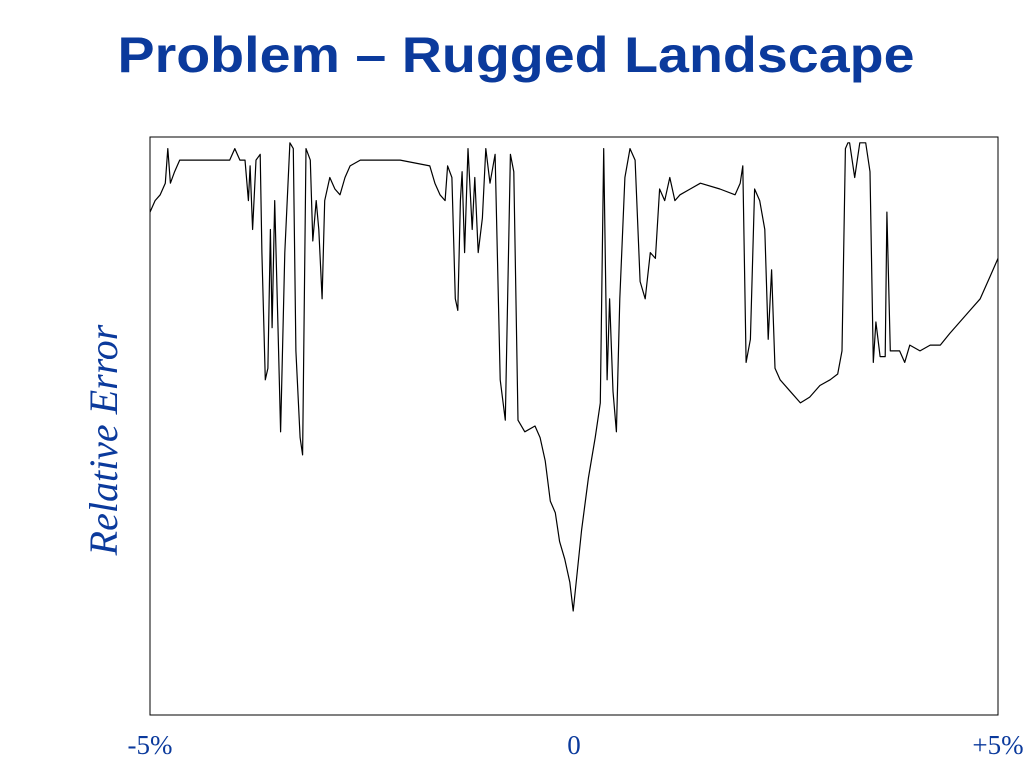 This screenshot has height=768, width=1024. What do you see at coordinates (150, 745) in the screenshot?
I see `x-tick-label: -5%` at bounding box center [150, 745].